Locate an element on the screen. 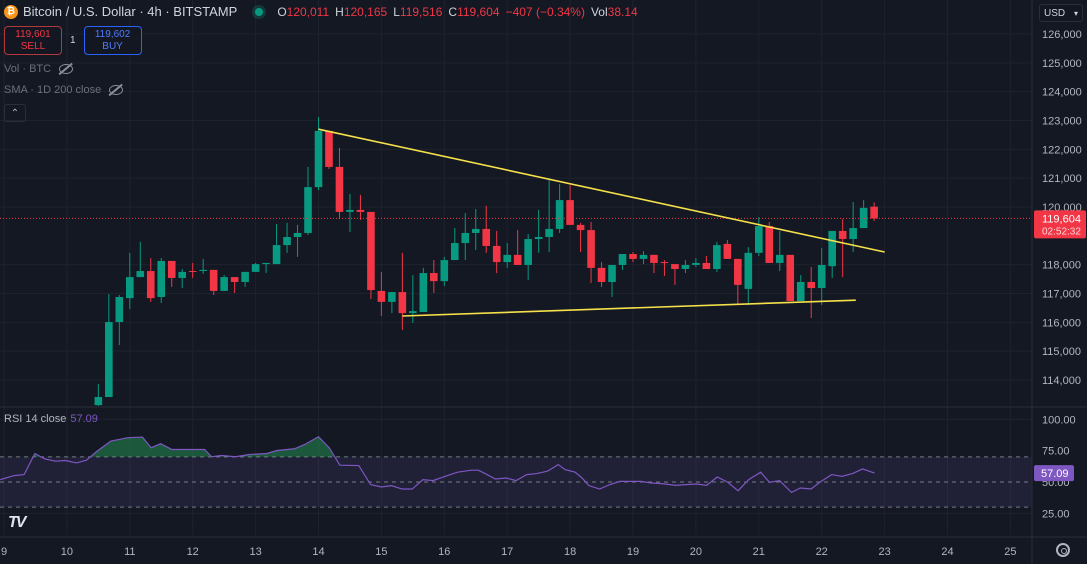 This screenshot has height=564, width=1087. high-value: 120,165 is located at coordinates (365, 11).